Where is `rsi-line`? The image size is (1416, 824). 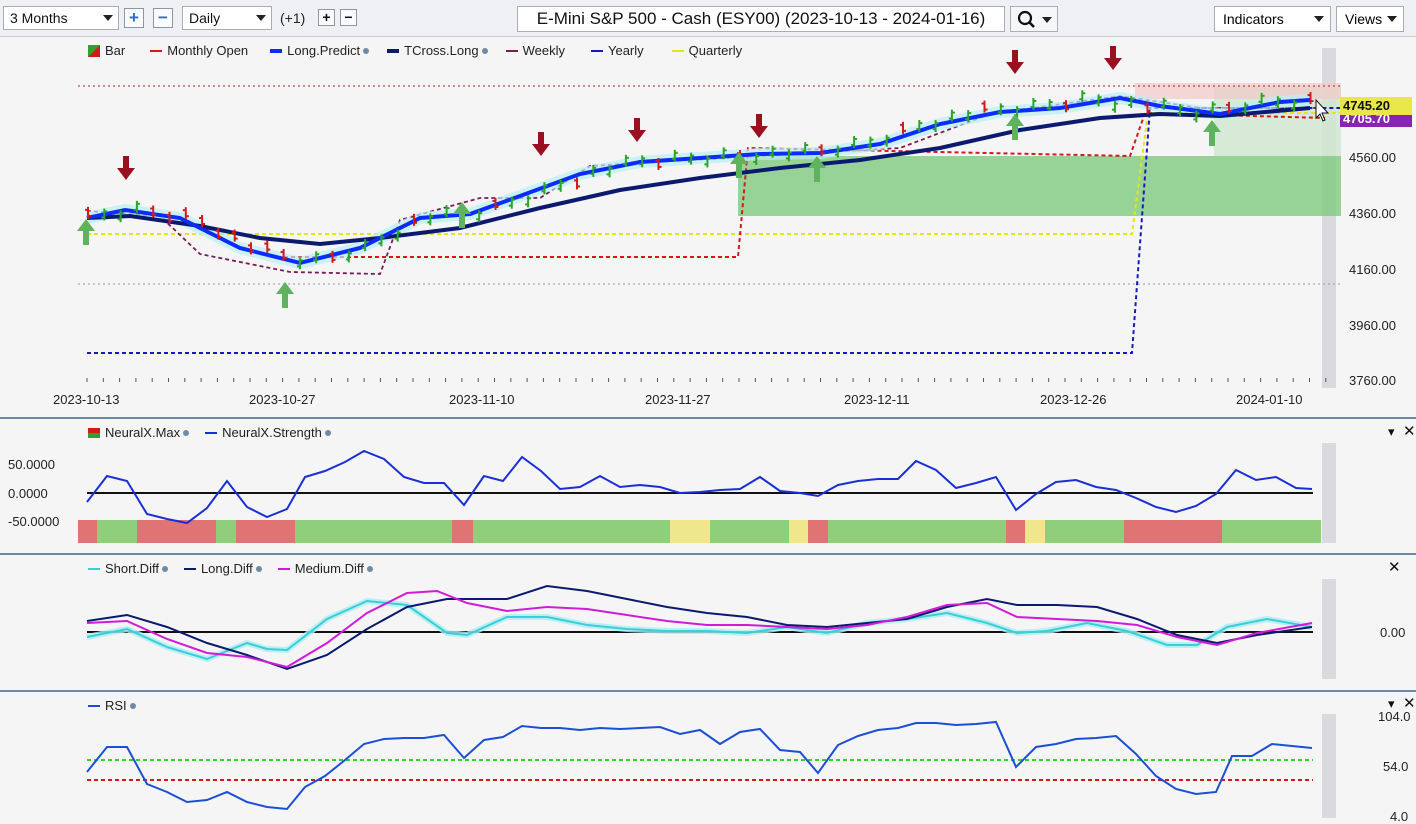 rsi-line is located at coordinates (699, 765).